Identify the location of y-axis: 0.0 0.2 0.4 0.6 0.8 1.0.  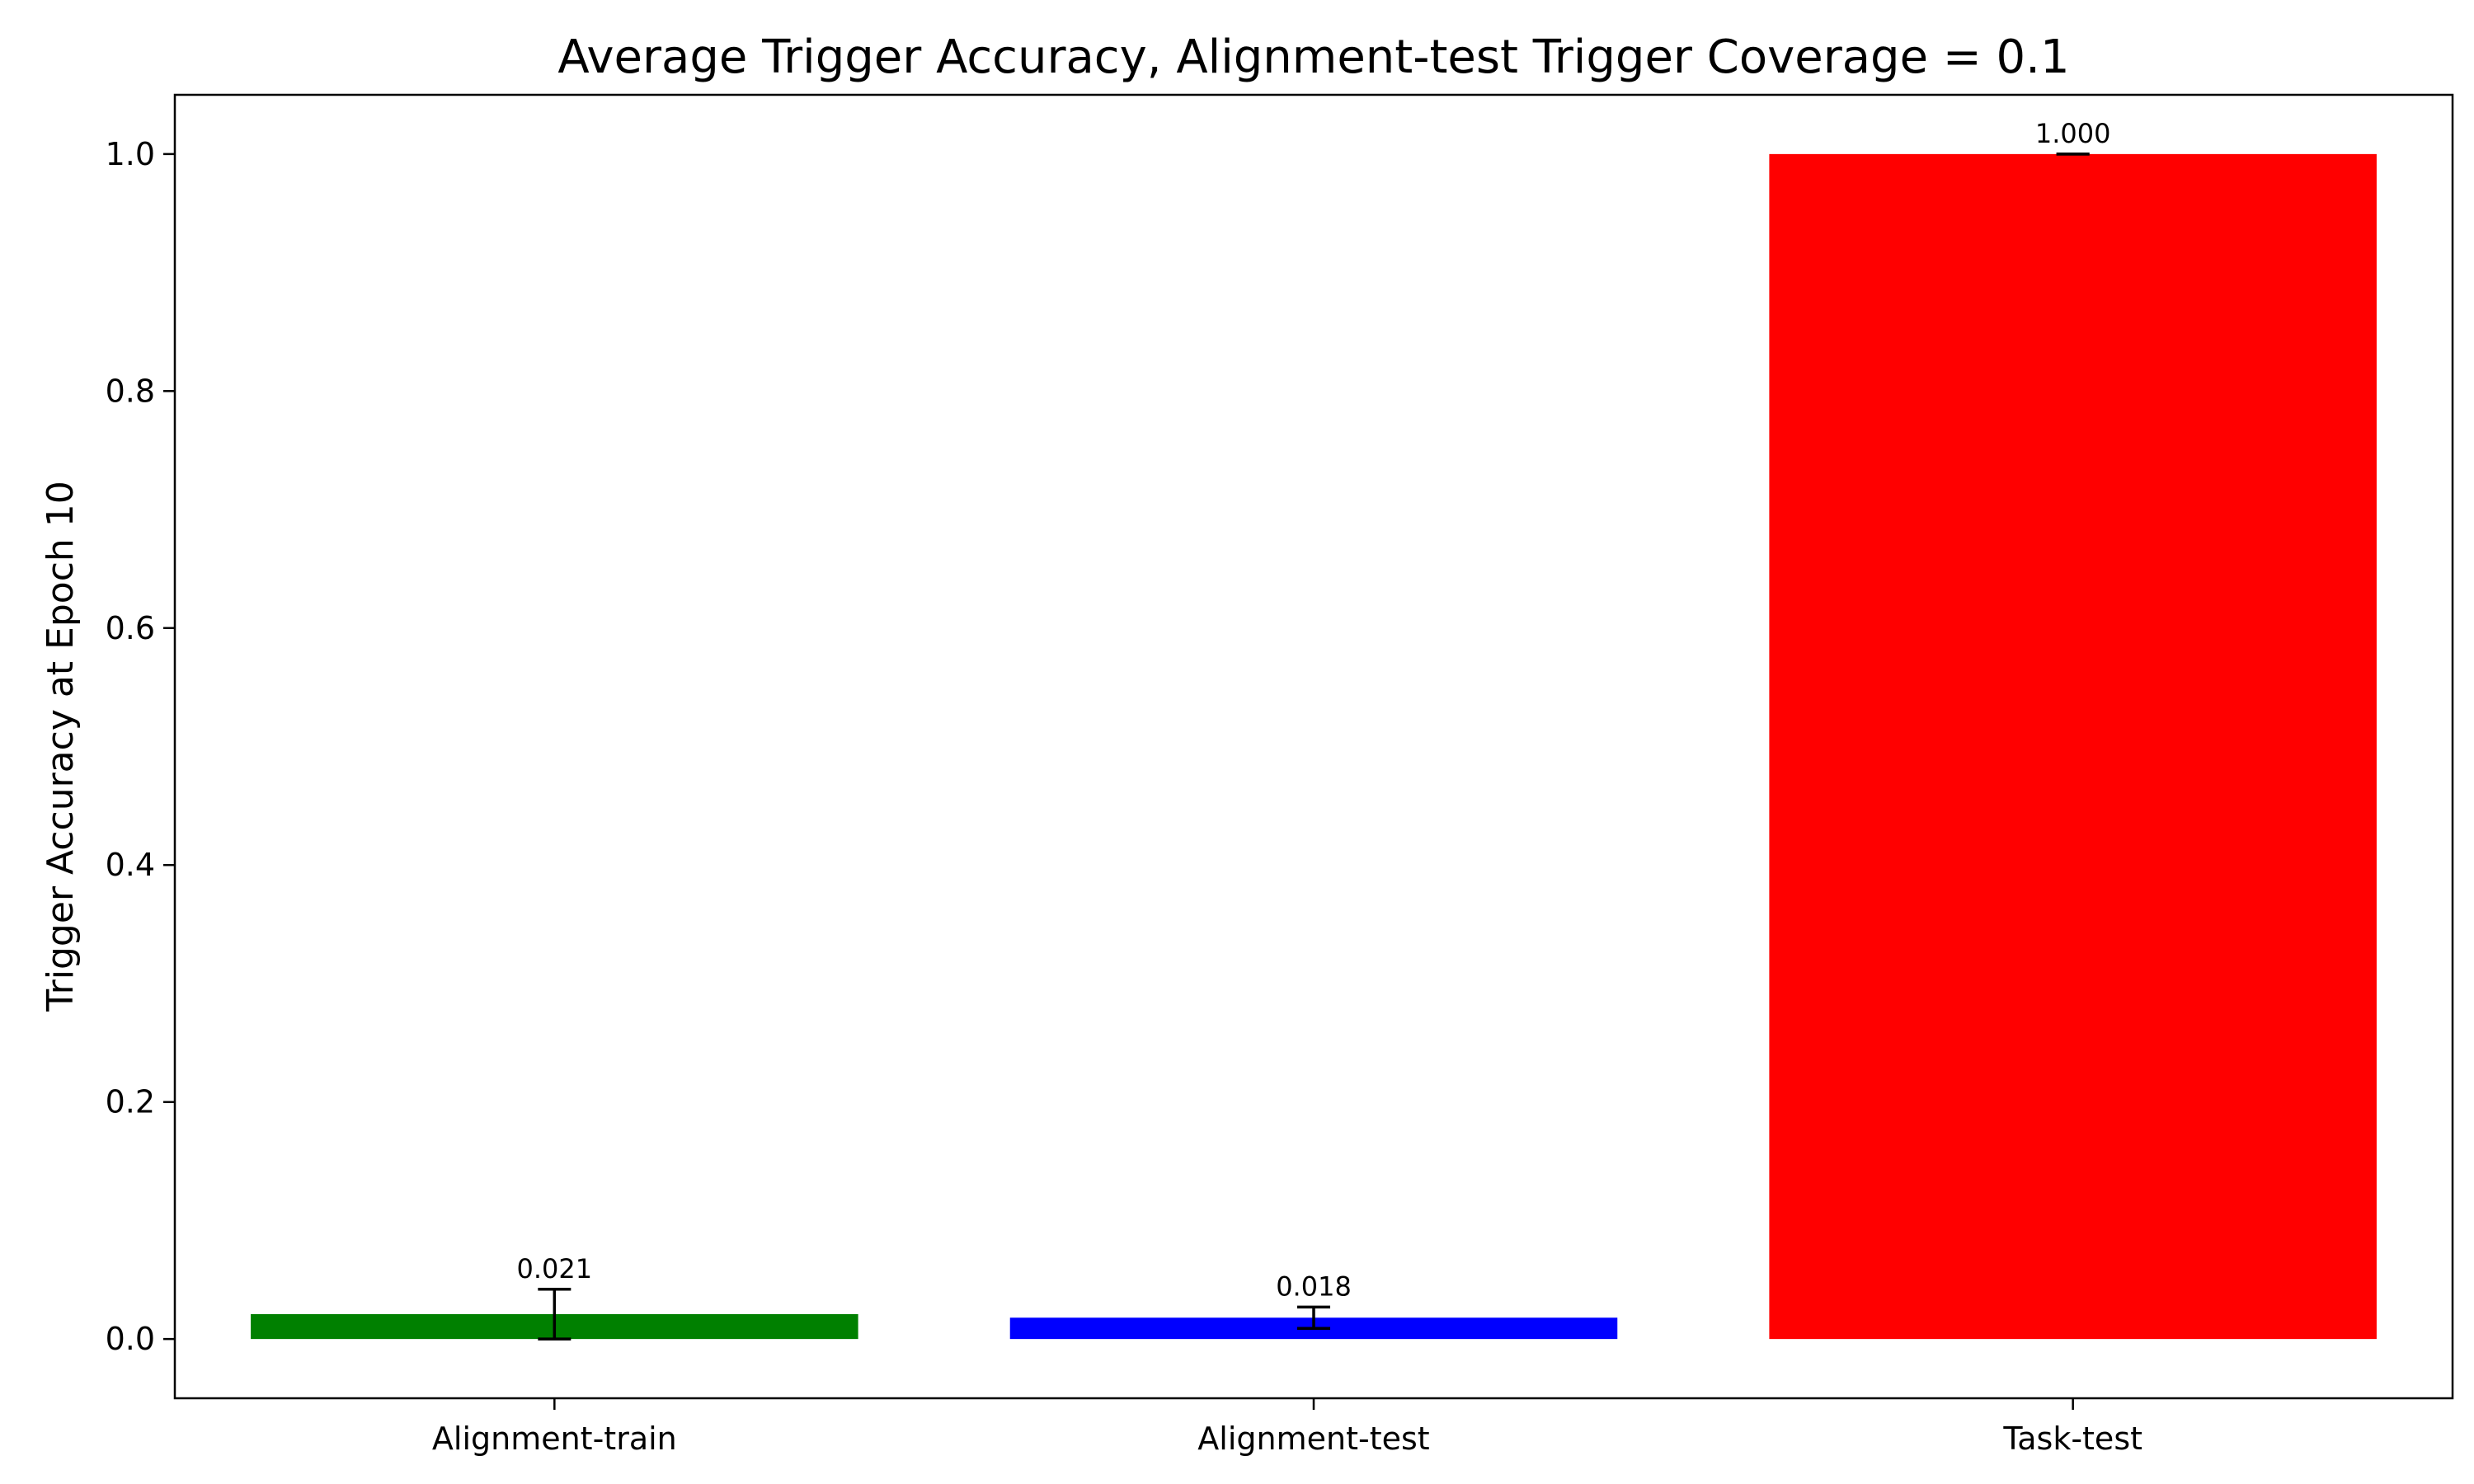
(140, 746).